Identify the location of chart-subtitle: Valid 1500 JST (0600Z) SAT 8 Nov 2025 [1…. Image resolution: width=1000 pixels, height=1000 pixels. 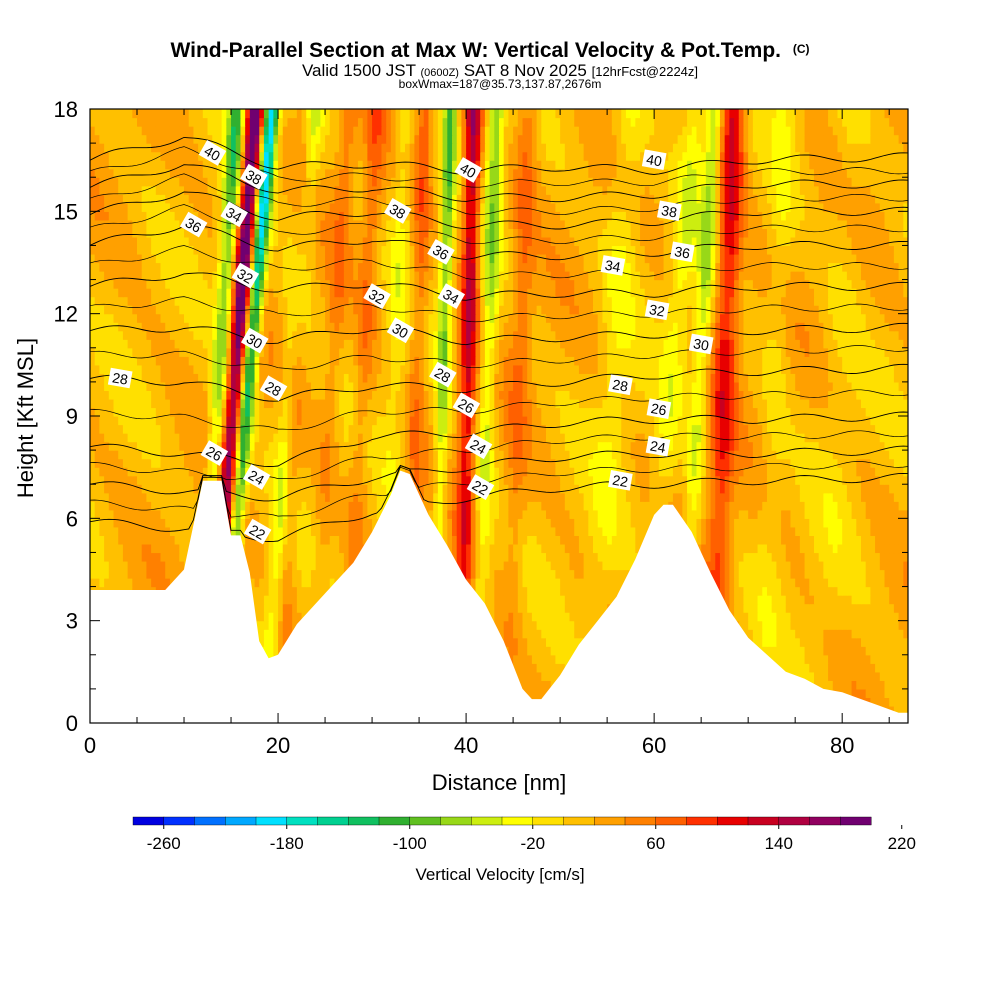
(500, 70).